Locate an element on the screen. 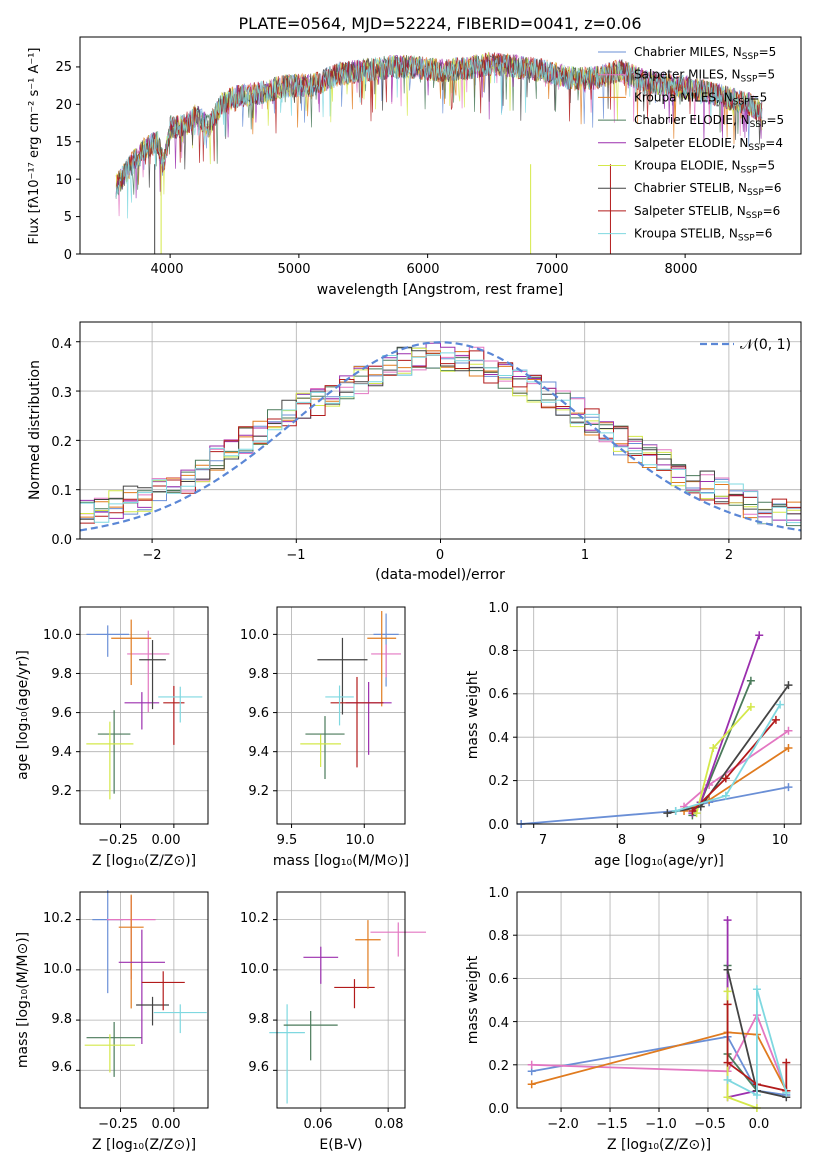  spectrum-ytick: 15 is located at coordinates (63, 142).